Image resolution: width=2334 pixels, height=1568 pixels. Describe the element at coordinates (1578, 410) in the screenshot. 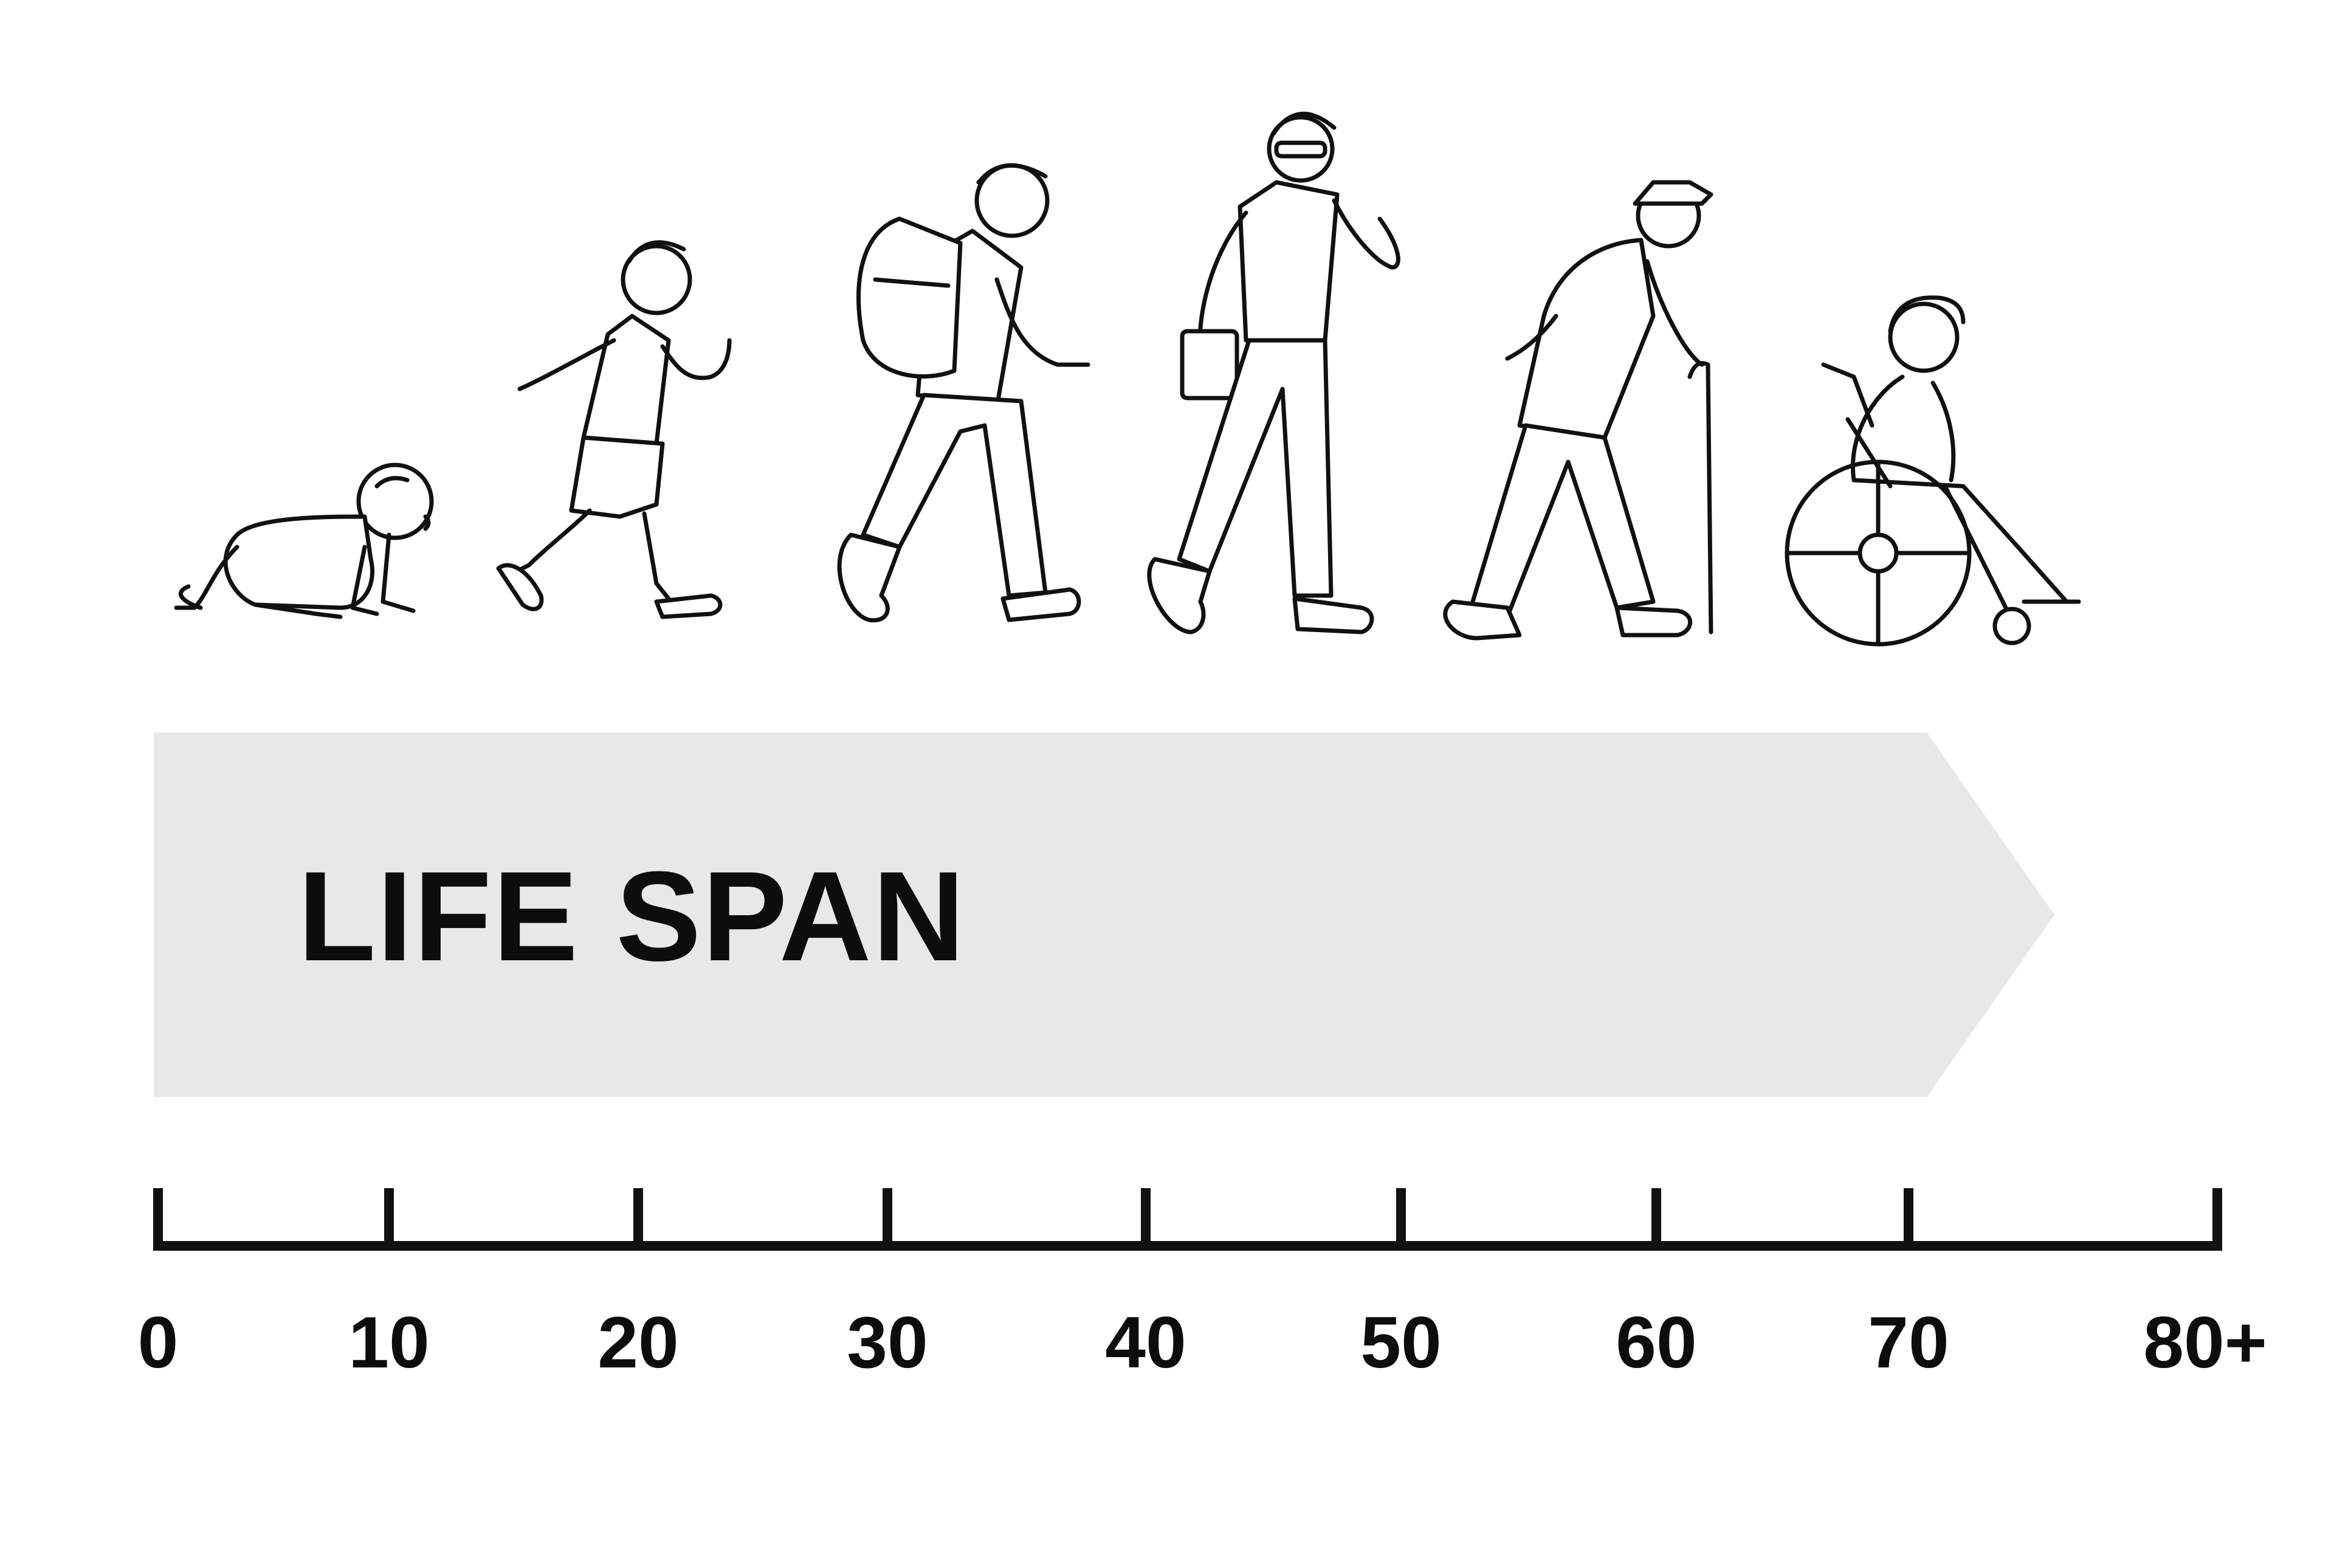

I see `elderly-with-cane-icon` at that location.